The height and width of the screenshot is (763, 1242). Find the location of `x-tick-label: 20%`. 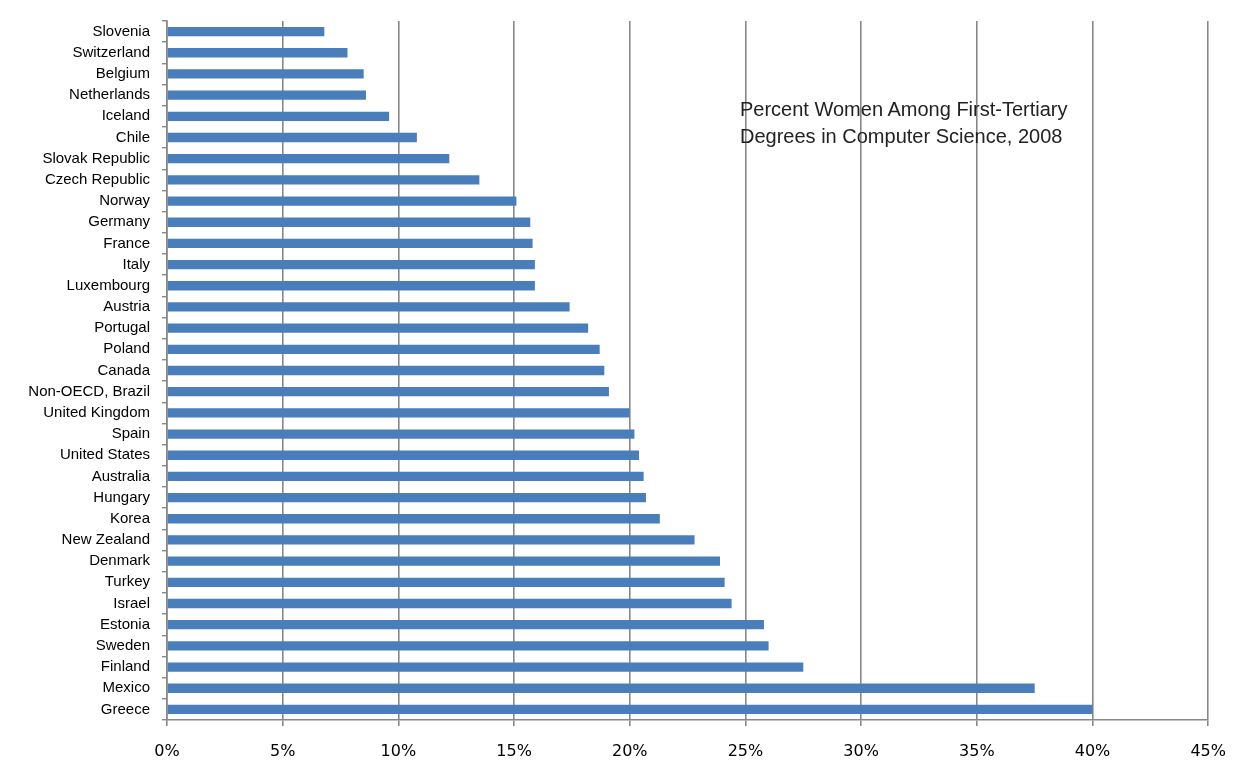

x-tick-label: 20% is located at coordinates (629, 750).